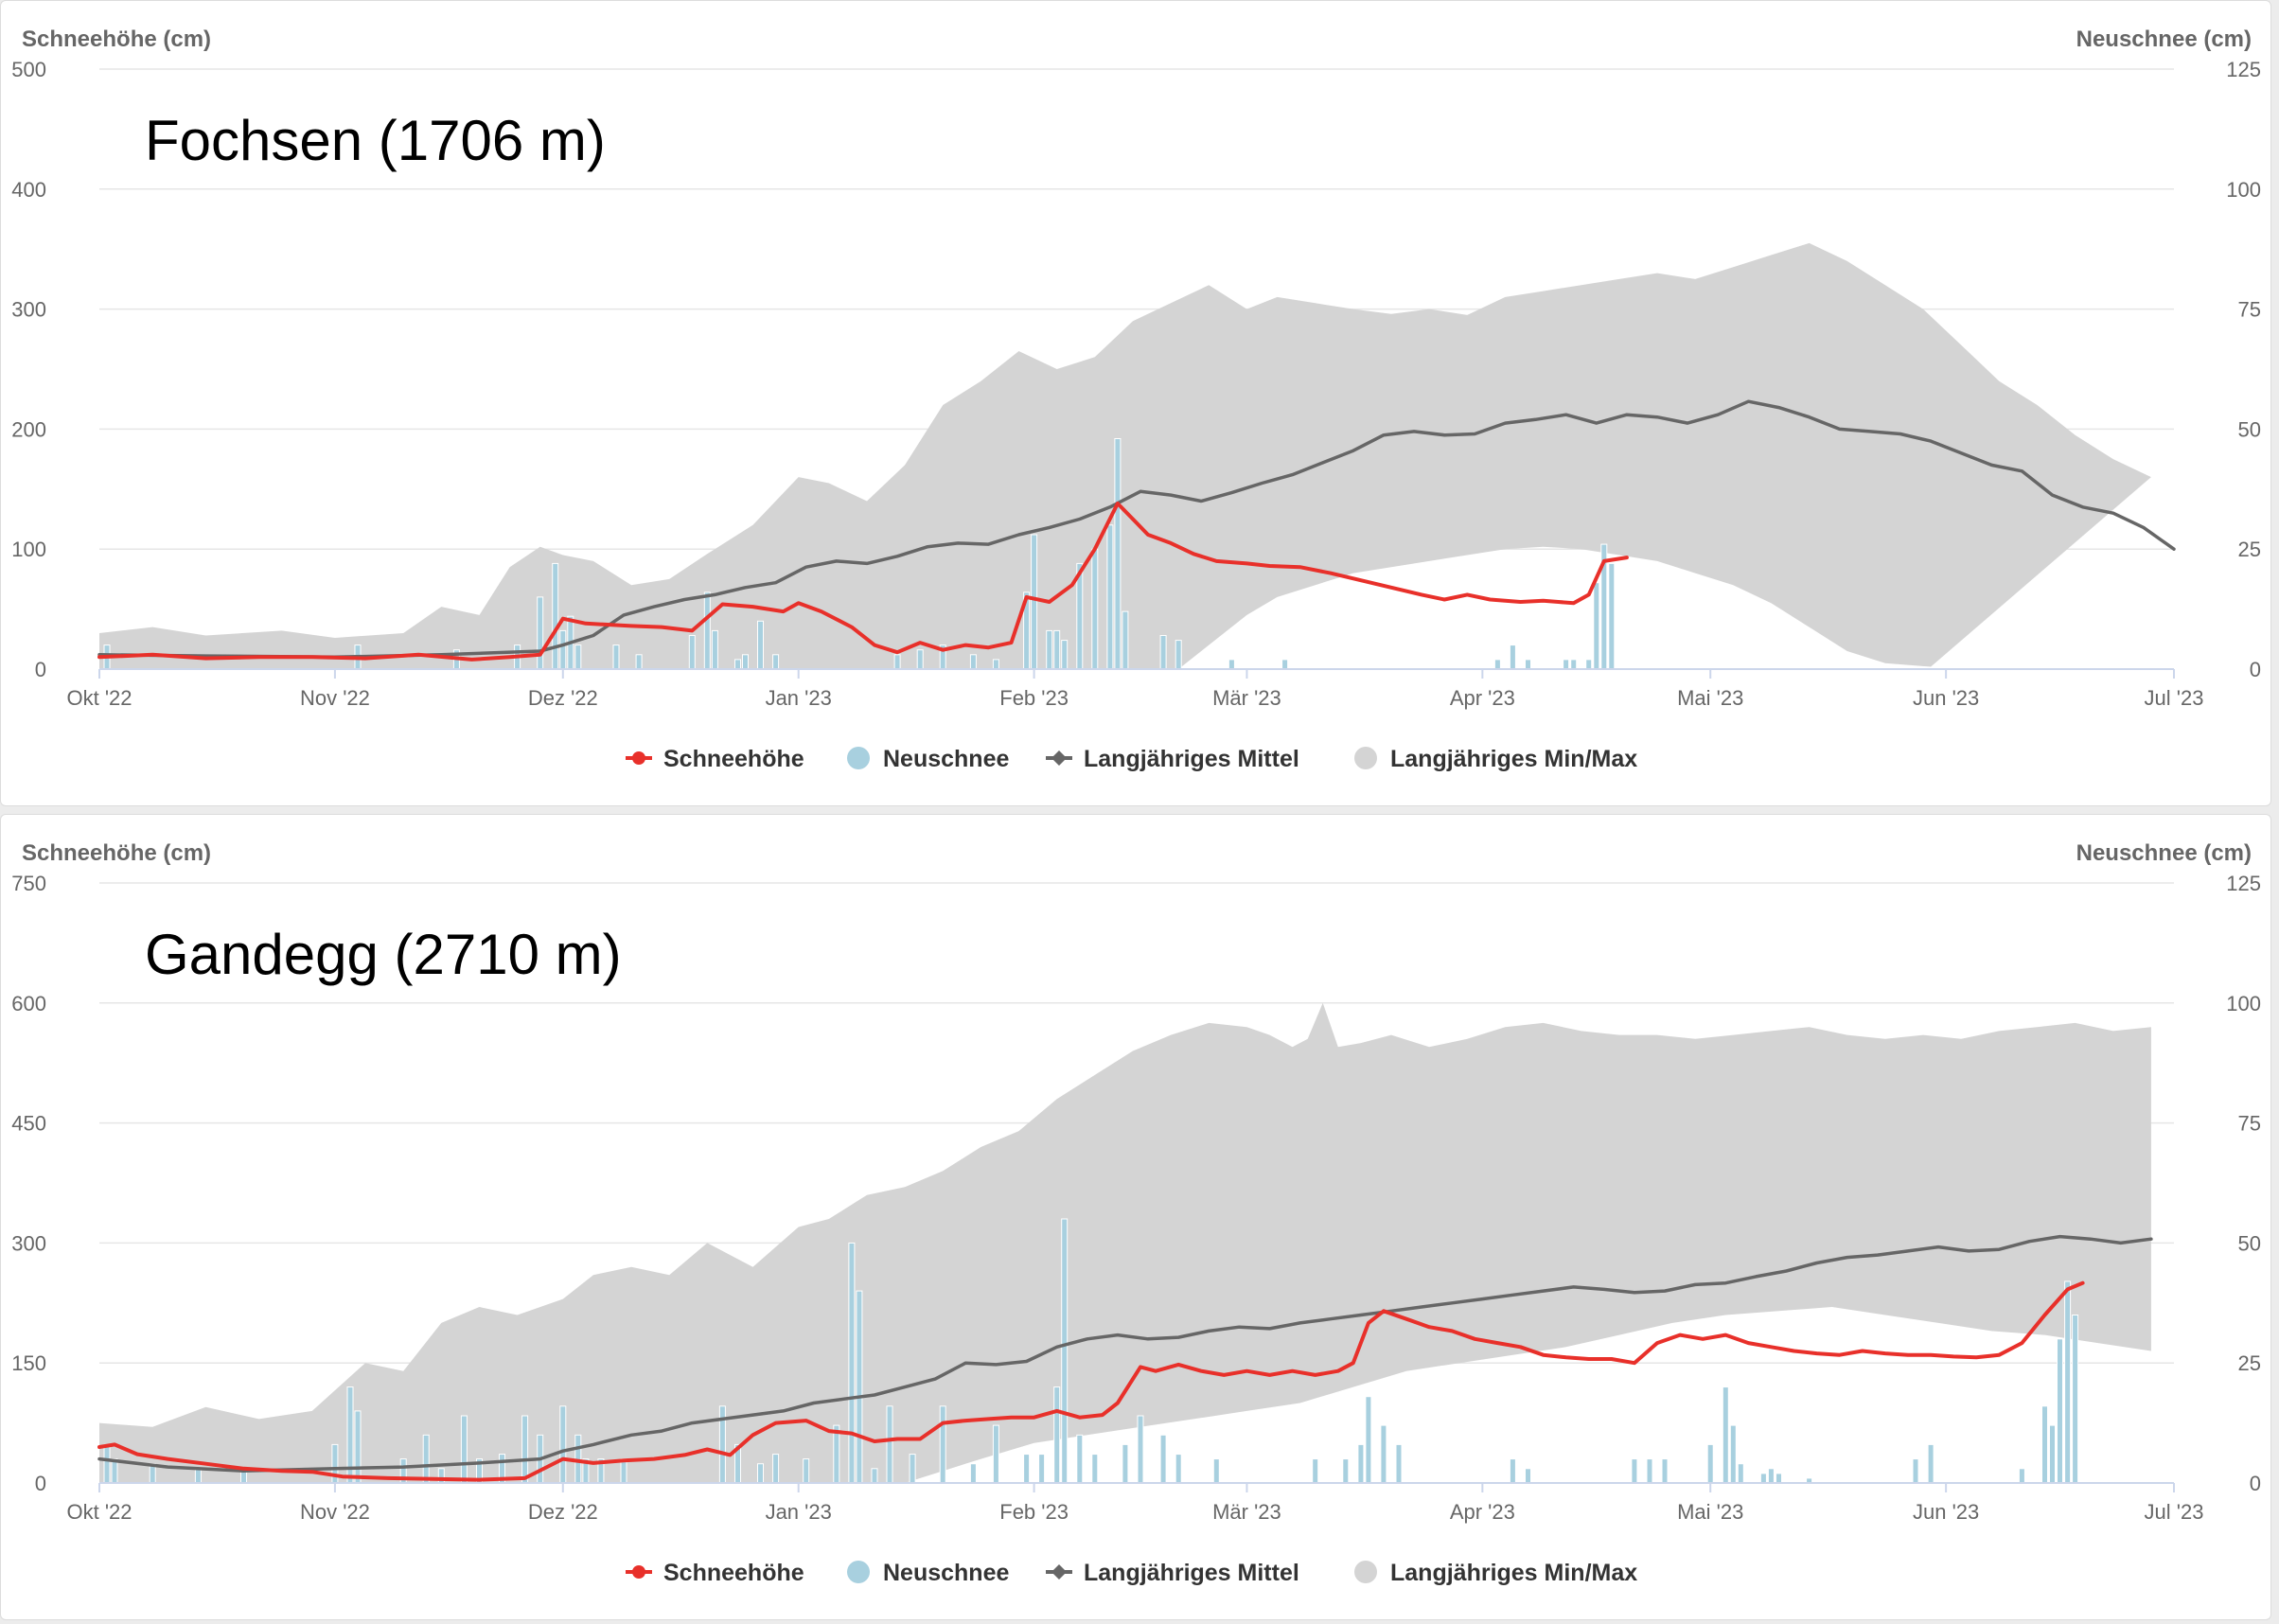 This screenshot has height=1624, width=2279. What do you see at coordinates (1482, 698) in the screenshot?
I see `x-tick-label: Apr '23` at bounding box center [1482, 698].